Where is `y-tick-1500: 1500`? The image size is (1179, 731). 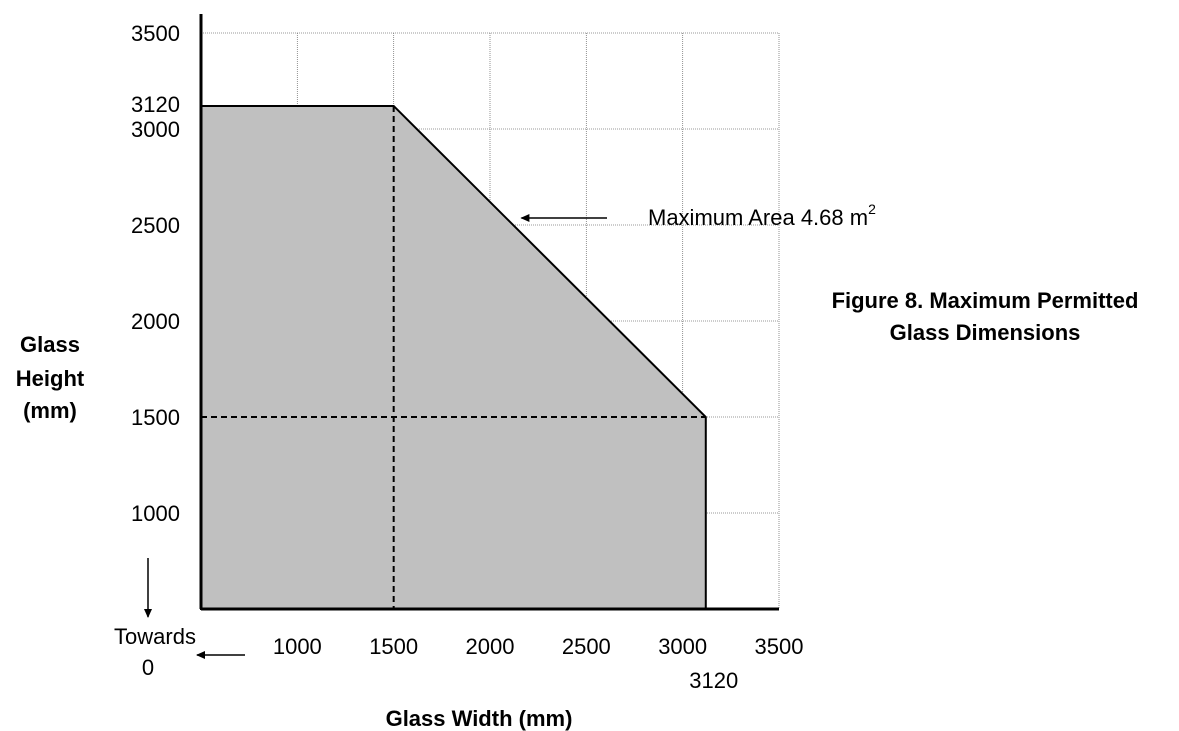
y-tick-1500: 1500 is located at coordinates (155, 417).